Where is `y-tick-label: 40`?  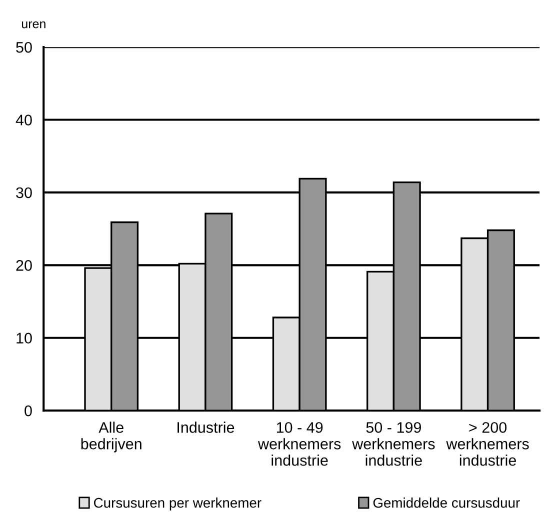 y-tick-label: 40 is located at coordinates (24, 120).